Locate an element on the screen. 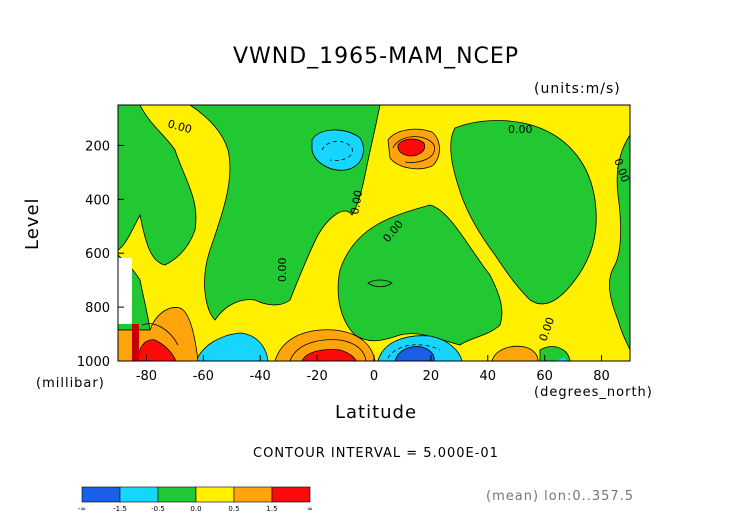 This screenshot has height=532, width=752. x-tick-label: -40 is located at coordinates (260, 376).